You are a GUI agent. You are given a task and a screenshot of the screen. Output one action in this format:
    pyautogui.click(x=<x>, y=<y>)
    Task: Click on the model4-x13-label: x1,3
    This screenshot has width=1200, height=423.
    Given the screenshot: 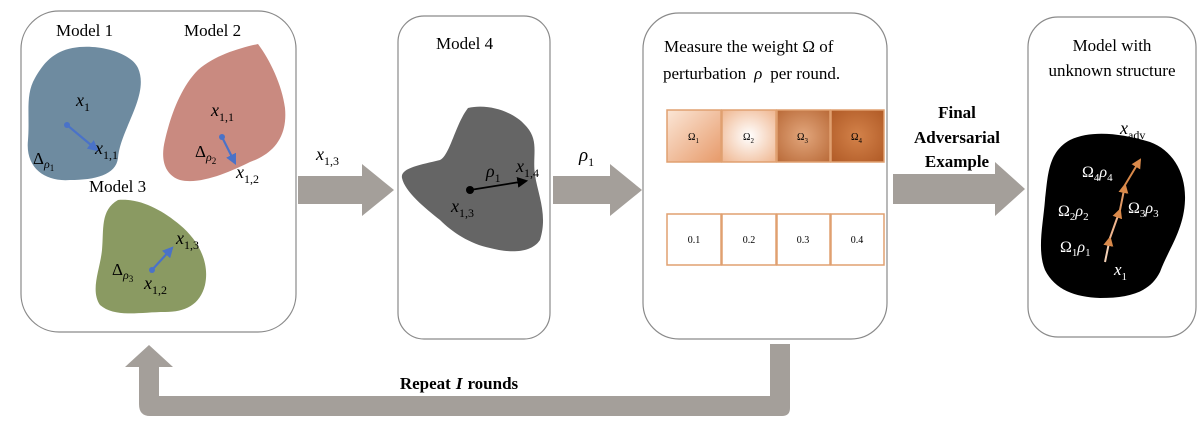 What is the action you would take?
    pyautogui.click(x=462, y=208)
    